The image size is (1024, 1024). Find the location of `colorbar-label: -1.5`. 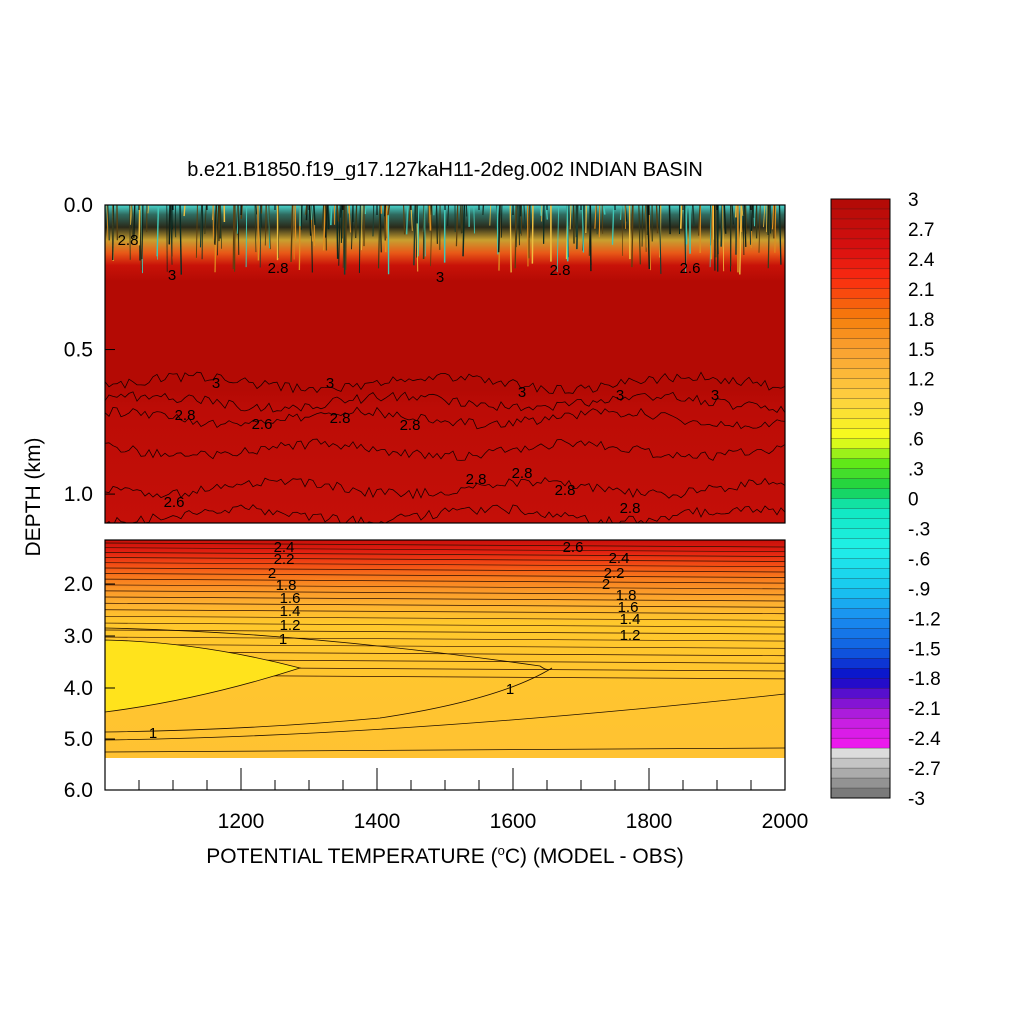

colorbar-label: -1.5 is located at coordinates (924, 649).